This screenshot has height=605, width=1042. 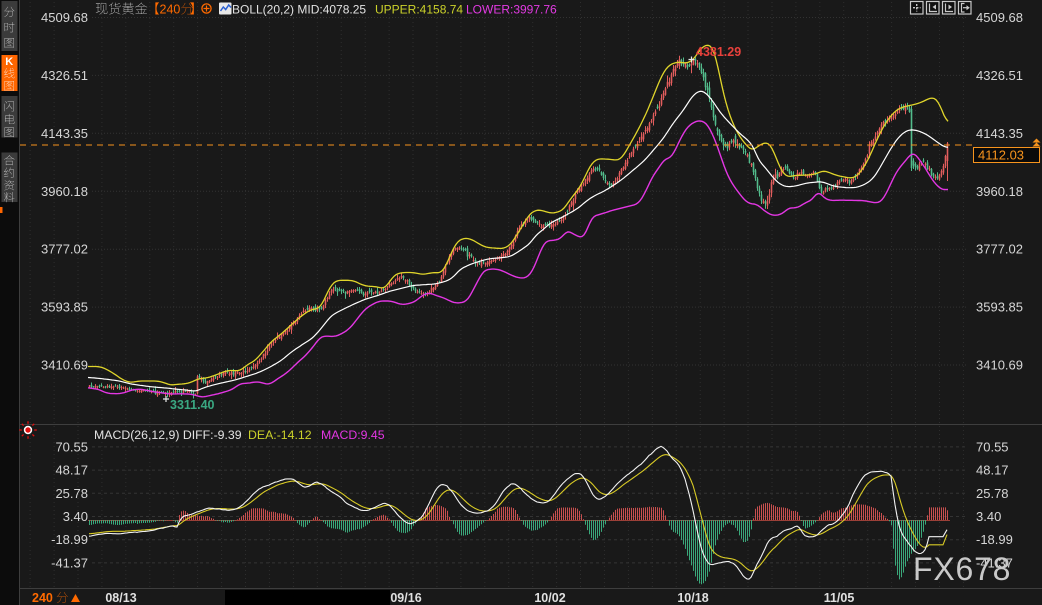 What do you see at coordinates (549, 598) in the screenshot?
I see `svg-text: 10/02` at bounding box center [549, 598].